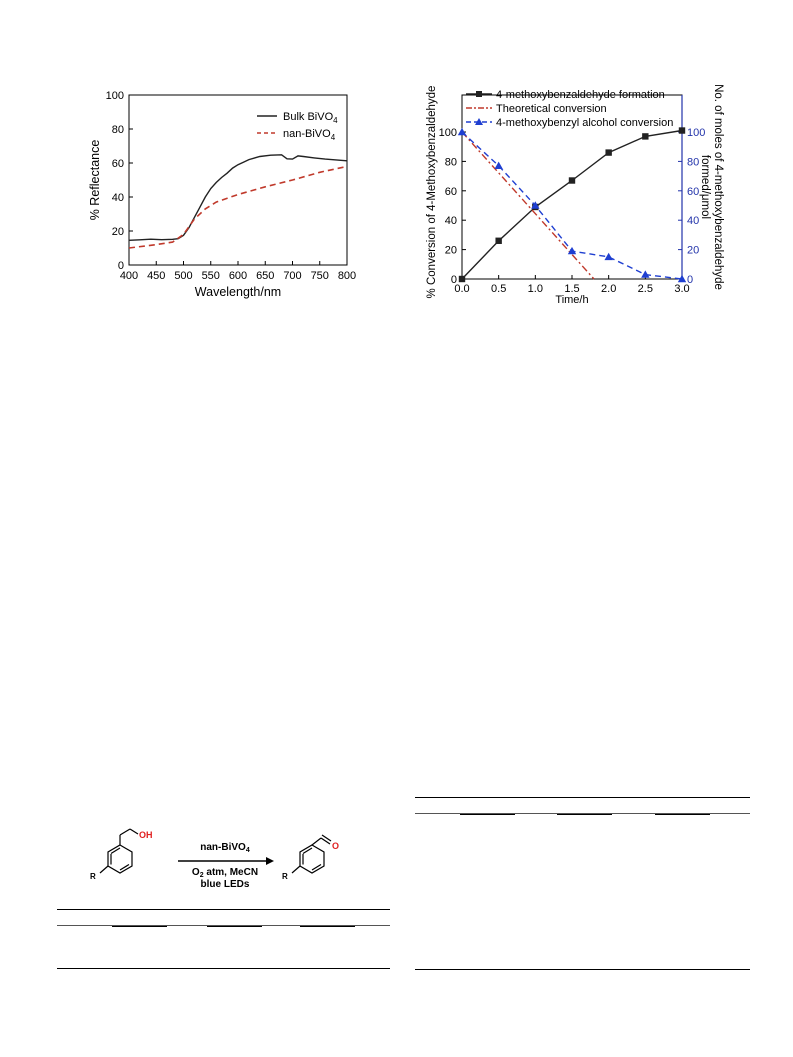  I want to click on legend-marker-triangle, so click(479, 121).